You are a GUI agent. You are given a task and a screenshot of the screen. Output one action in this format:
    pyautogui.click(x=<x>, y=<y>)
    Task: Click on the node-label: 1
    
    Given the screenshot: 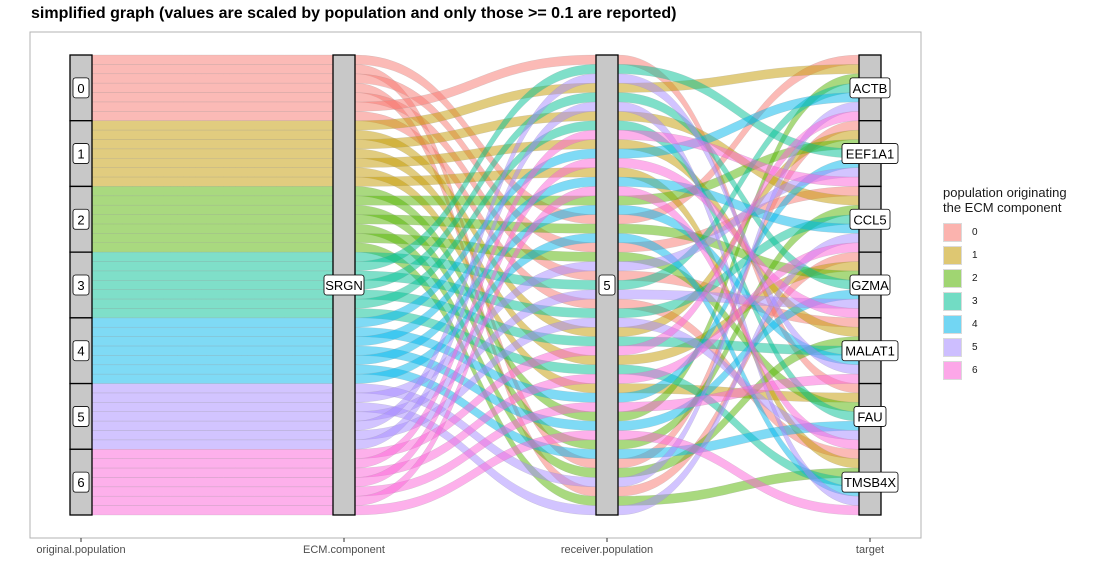 What is the action you would take?
    pyautogui.click(x=80, y=154)
    